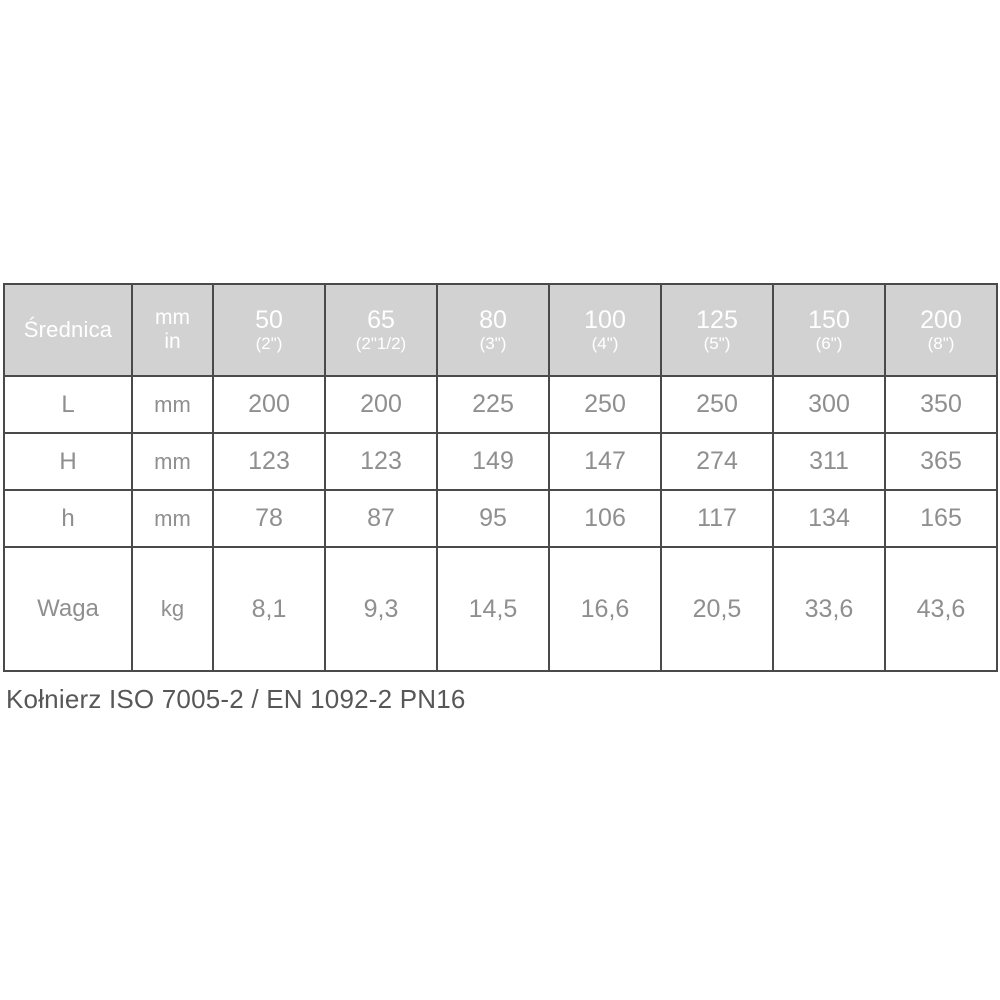 Image resolution: width=1000 pixels, height=1000 pixels. Describe the element at coordinates (717, 344) in the screenshot. I see `size-inch-125: (5")` at that location.